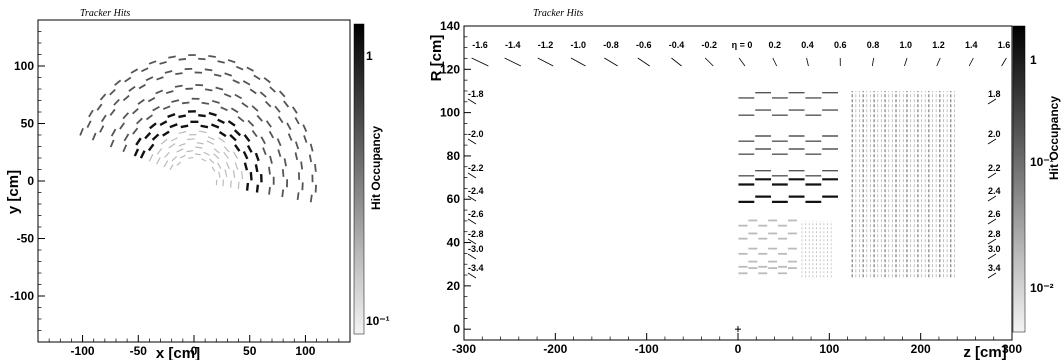  What do you see at coordinates (376, 168) in the screenshot?
I see `left-colorbar-title: Hit Occupancy` at bounding box center [376, 168].